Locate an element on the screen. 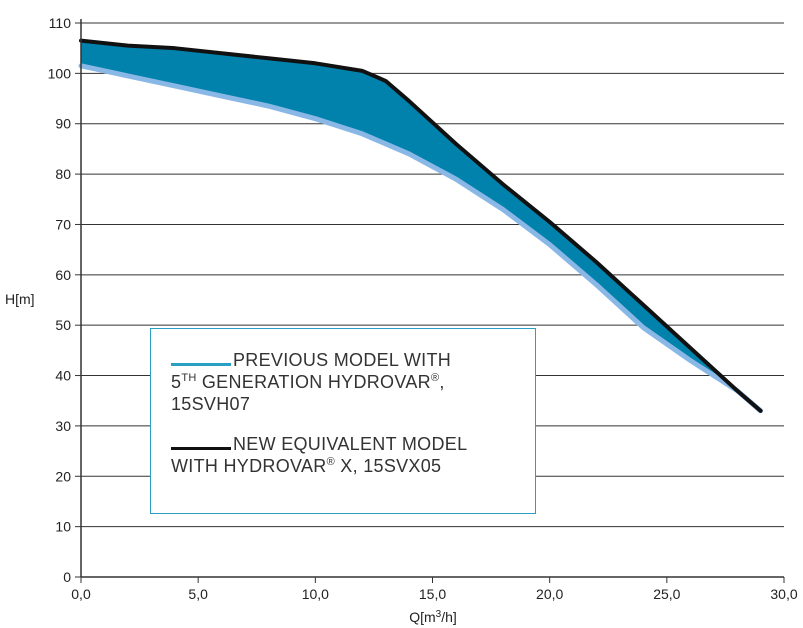 This screenshot has width=803, height=628. legend-previous-line2-end: , is located at coordinates (442, 382).